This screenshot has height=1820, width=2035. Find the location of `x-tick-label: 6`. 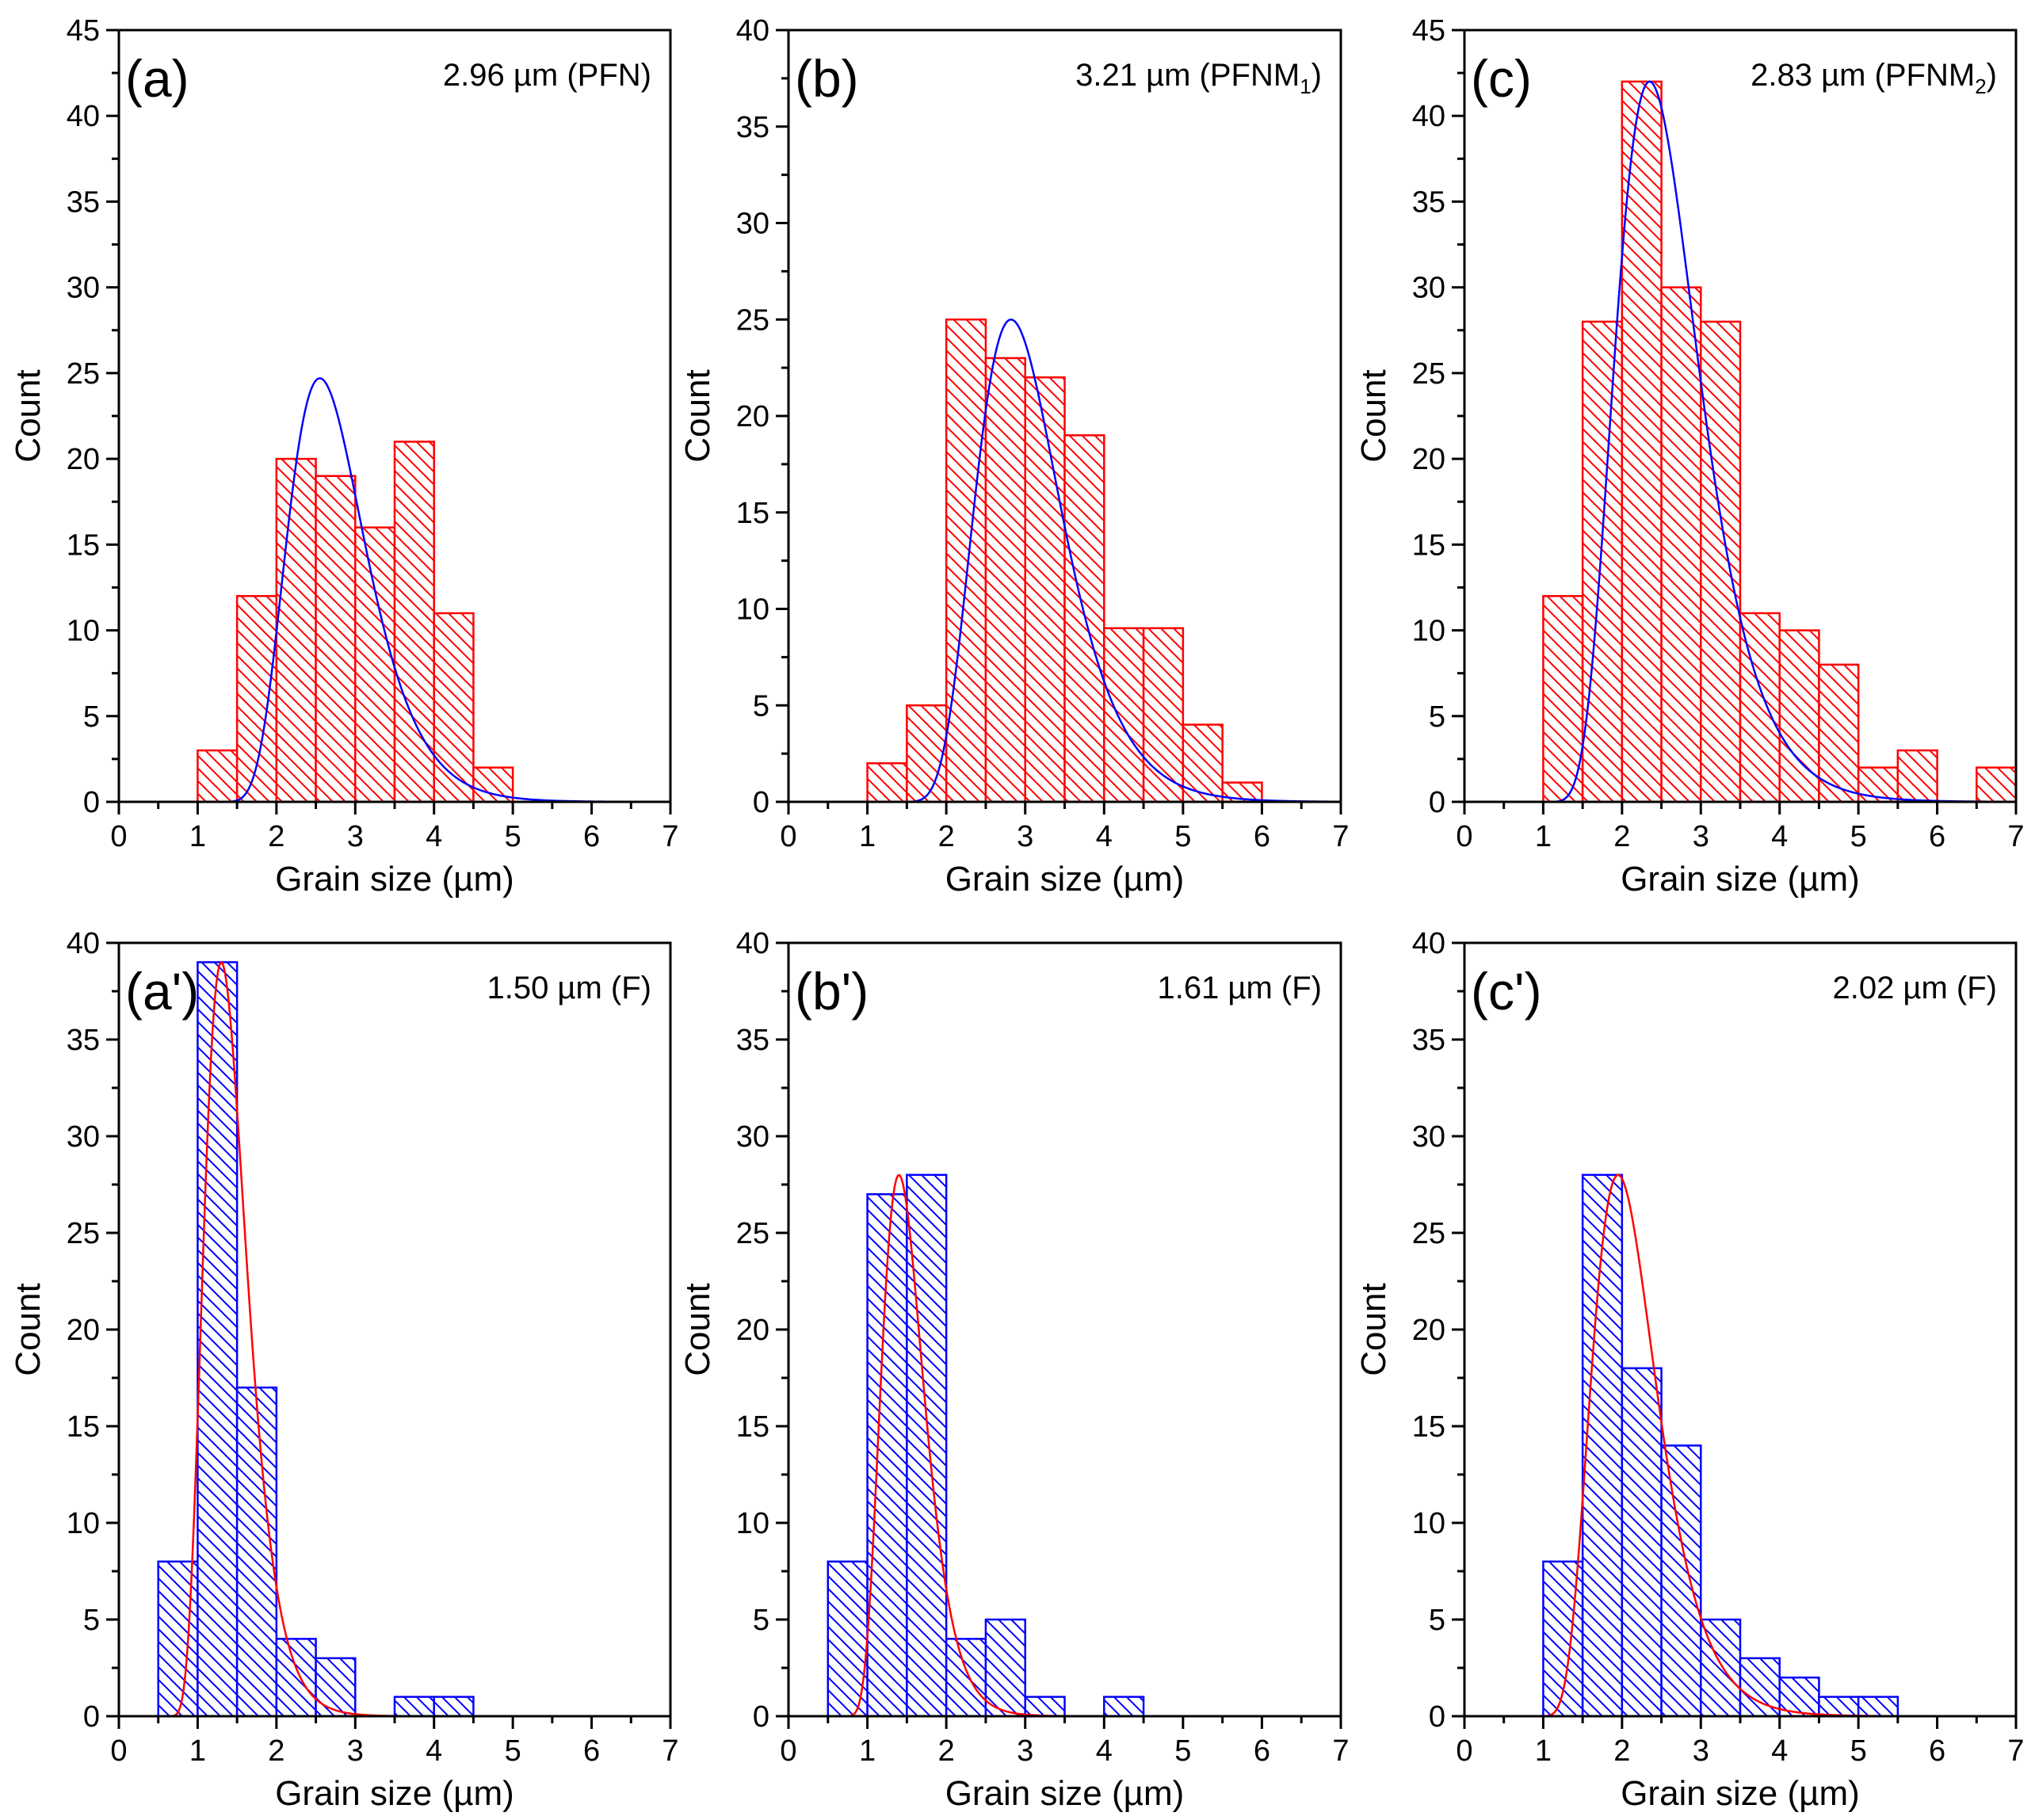

x-tick-label: 6 is located at coordinates (592, 836).